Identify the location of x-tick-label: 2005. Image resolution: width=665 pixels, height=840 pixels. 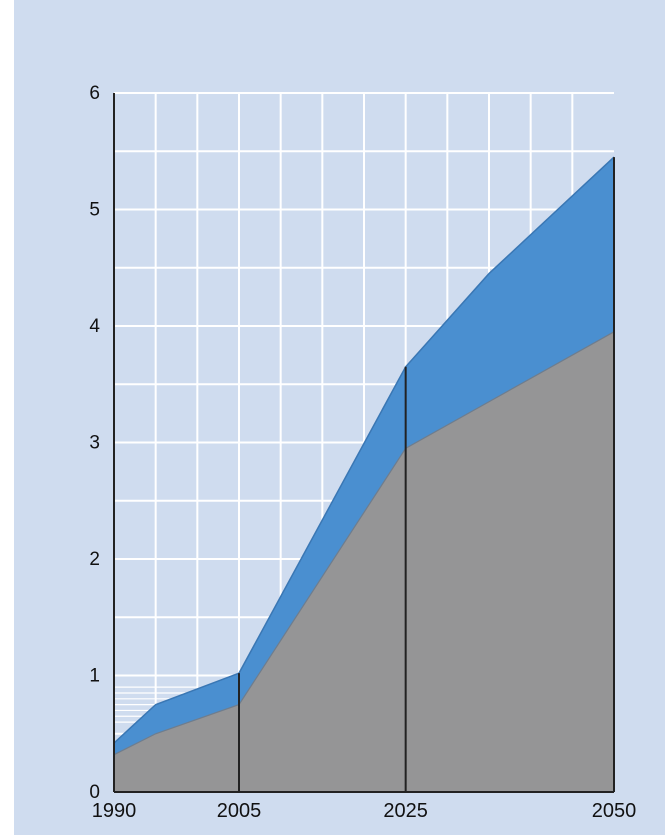
(239, 811).